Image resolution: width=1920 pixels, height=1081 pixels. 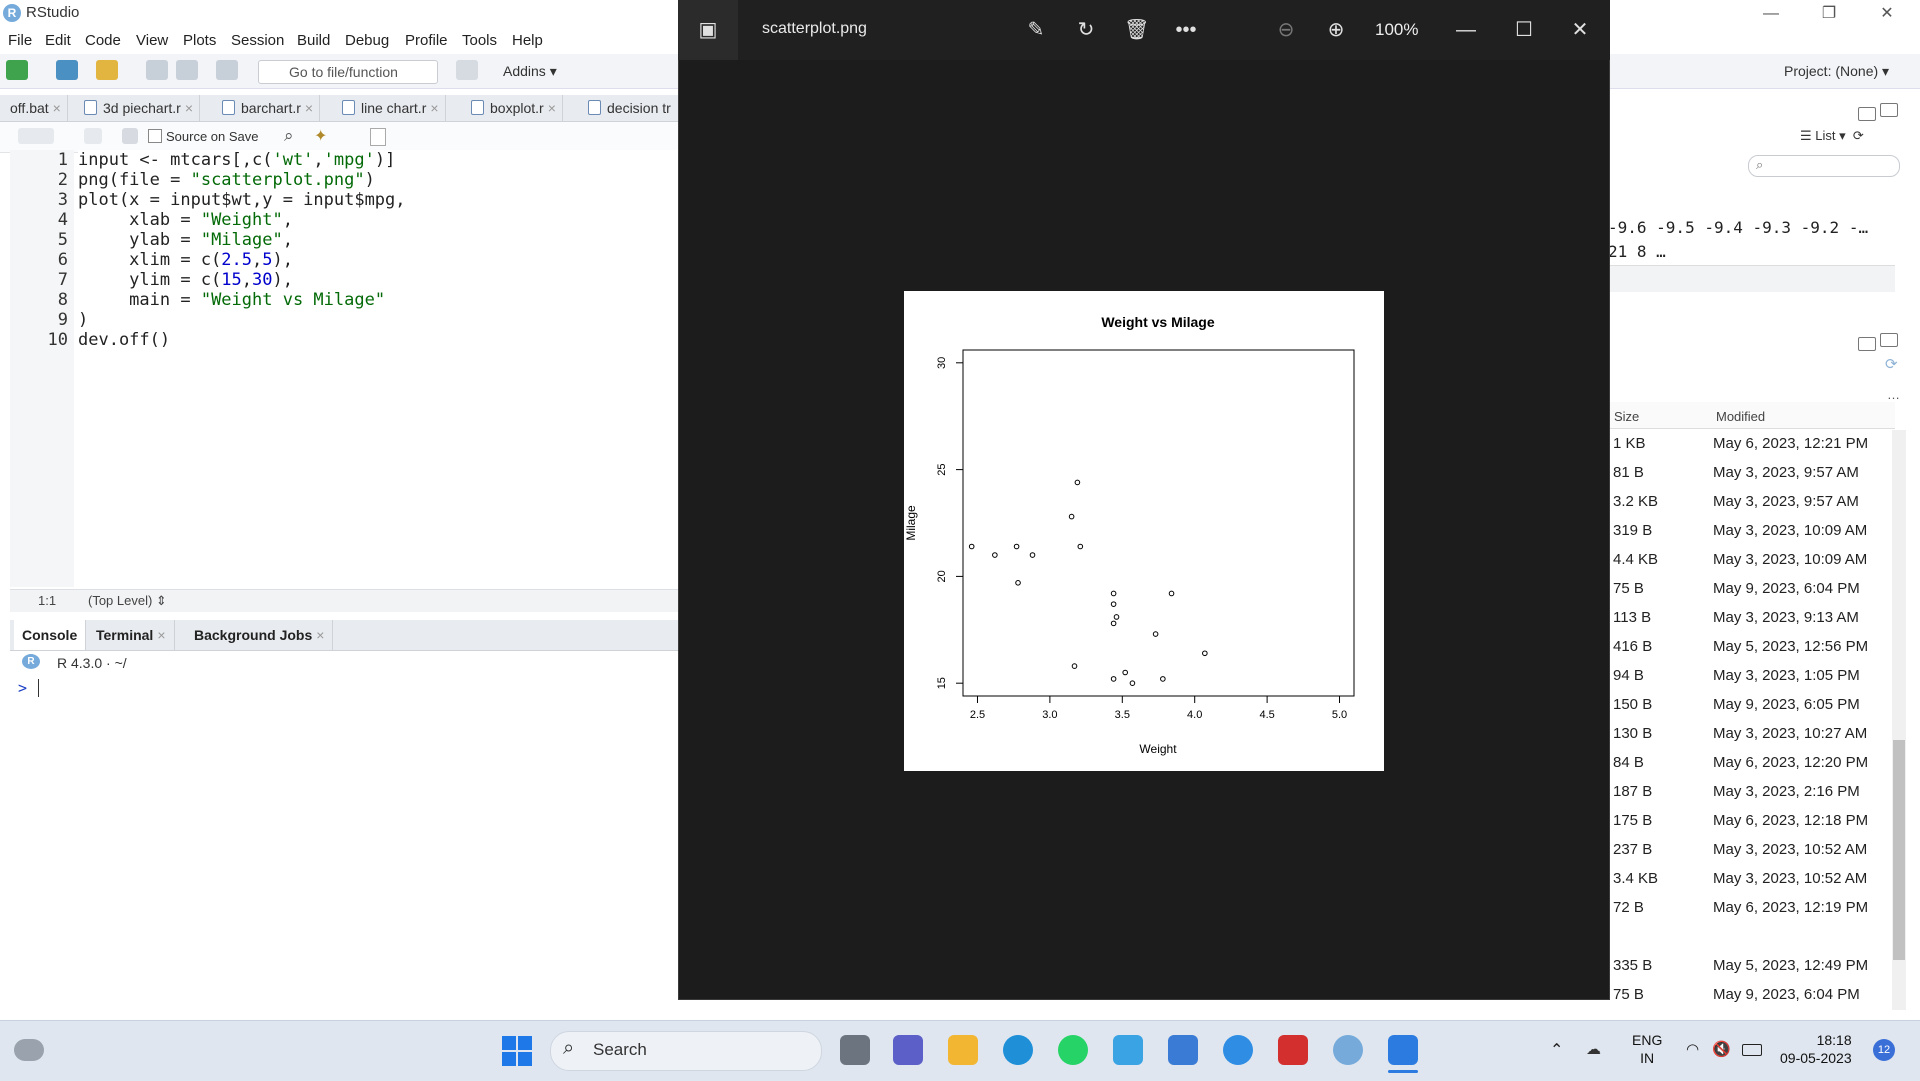 I want to click on restore-button: ❐, so click(x=1829, y=13).